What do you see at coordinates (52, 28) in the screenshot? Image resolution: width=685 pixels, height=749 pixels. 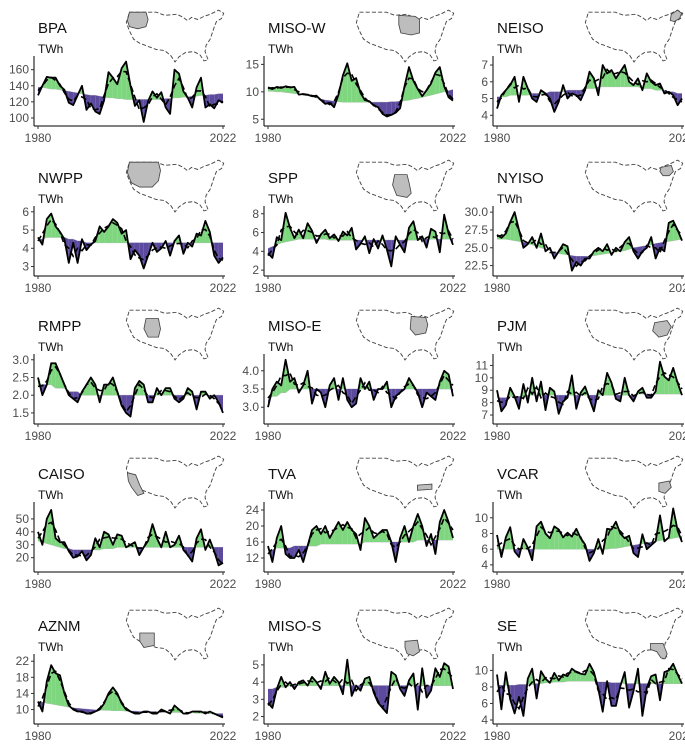 I see `panel-title: BPA` at bounding box center [52, 28].